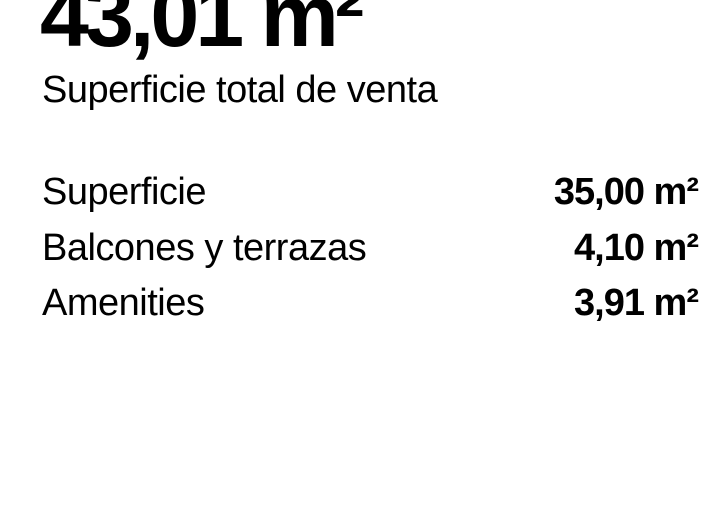 This screenshot has height=532, width=720. I want to click on total-label: Superficie total de venta, so click(240, 90).